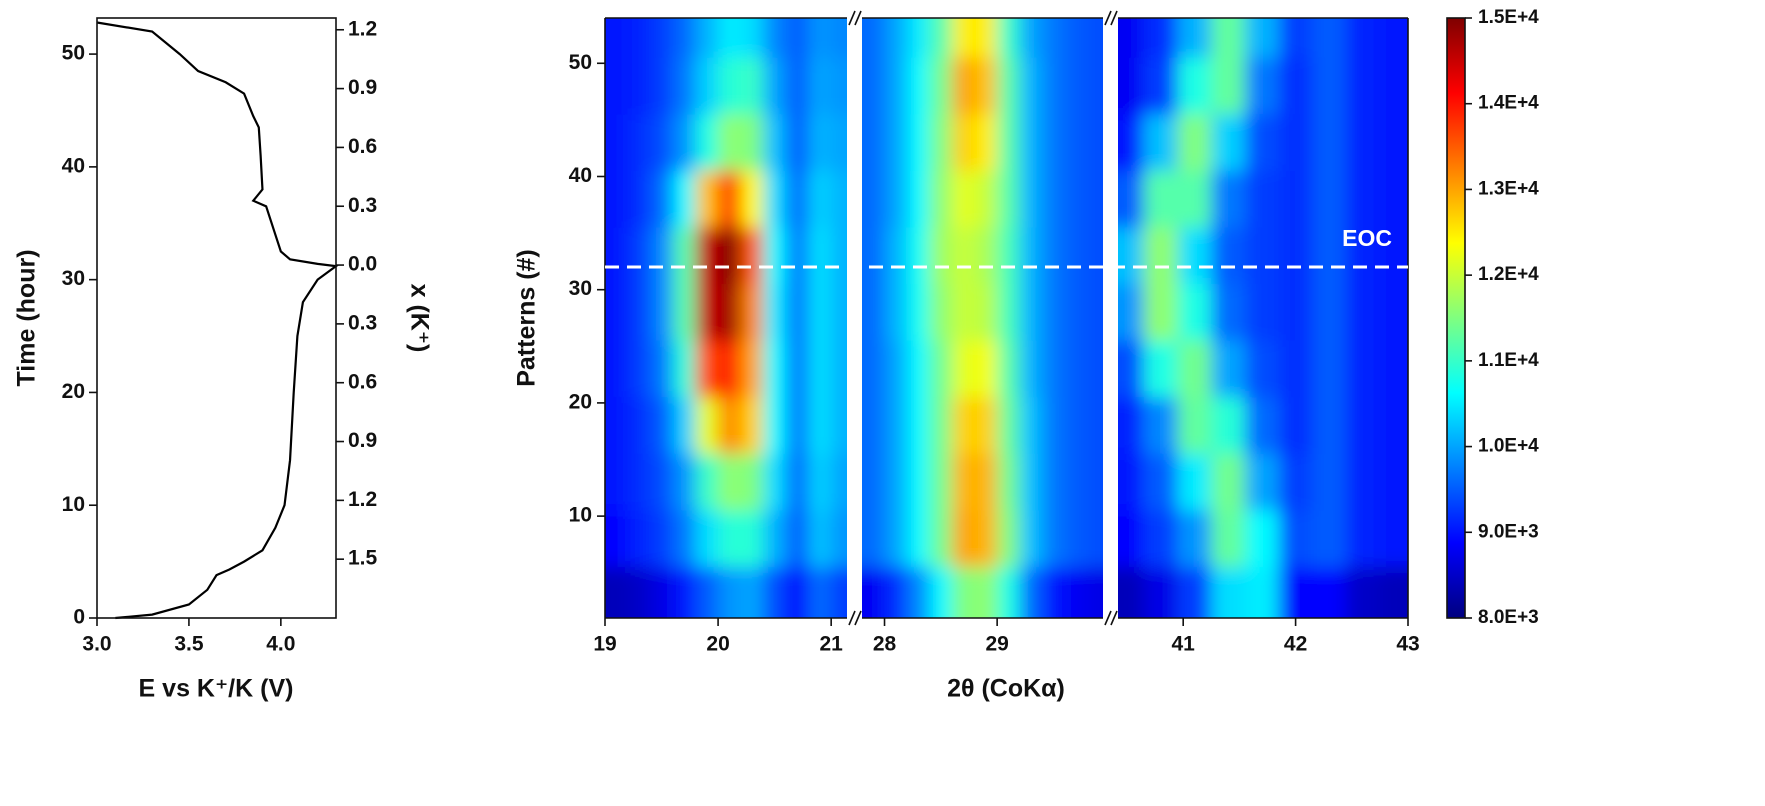 The image size is (1765, 806). Describe the element at coordinates (189, 644) in the screenshot. I see `x-tick-label: 3.5` at that location.